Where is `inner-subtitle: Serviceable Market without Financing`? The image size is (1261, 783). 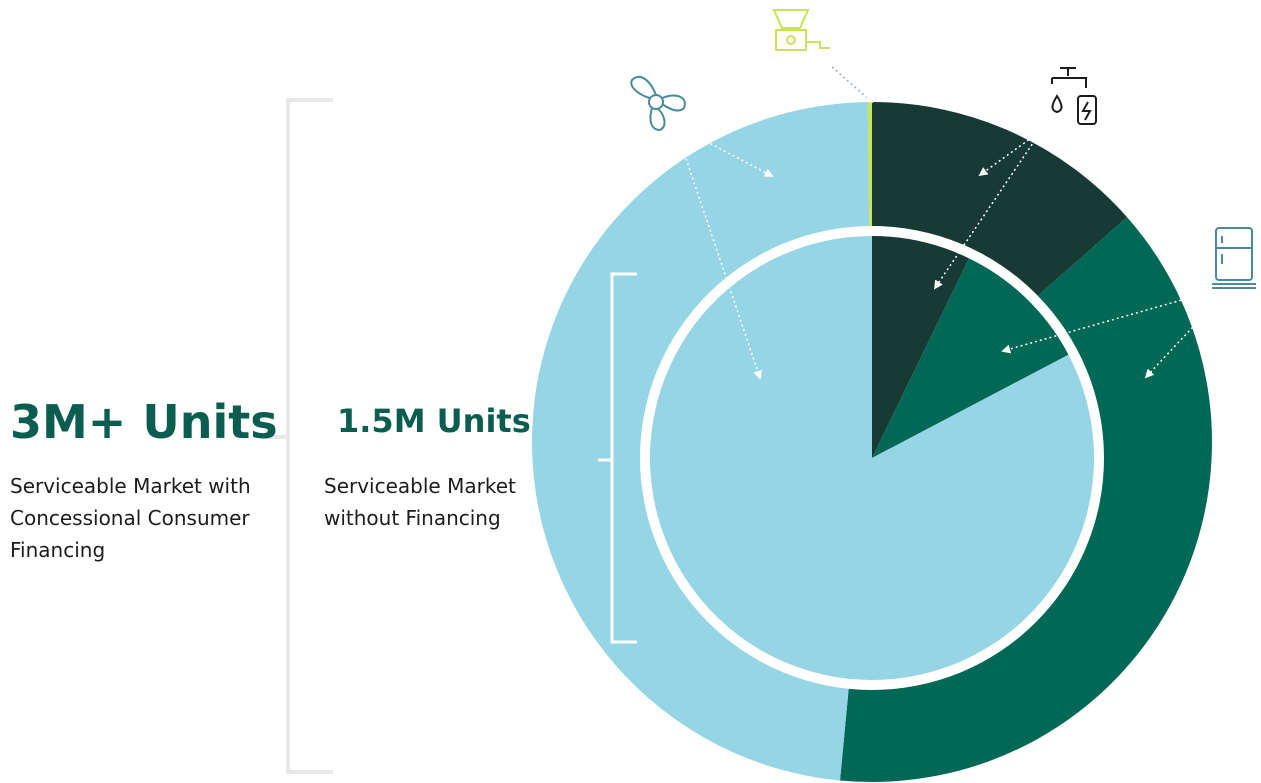
inner-subtitle: Serviceable Market without Financing is located at coordinates (420, 502).